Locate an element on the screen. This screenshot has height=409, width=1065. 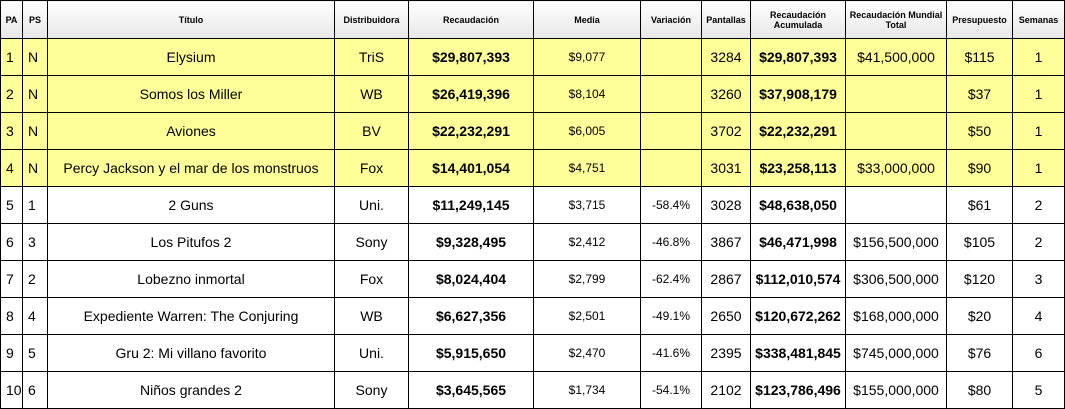
cell-mundial: $745,000,000 is located at coordinates (896, 353).